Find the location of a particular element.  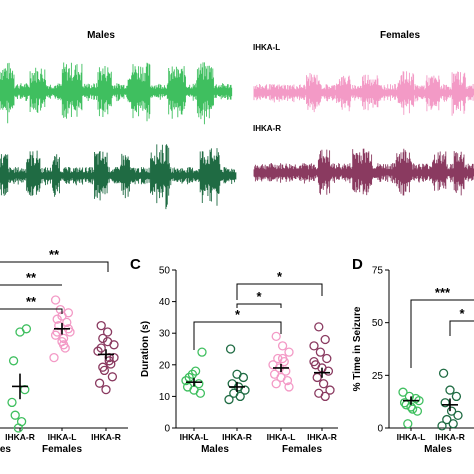

y-tick-label: 0 is located at coordinates (167, 429).